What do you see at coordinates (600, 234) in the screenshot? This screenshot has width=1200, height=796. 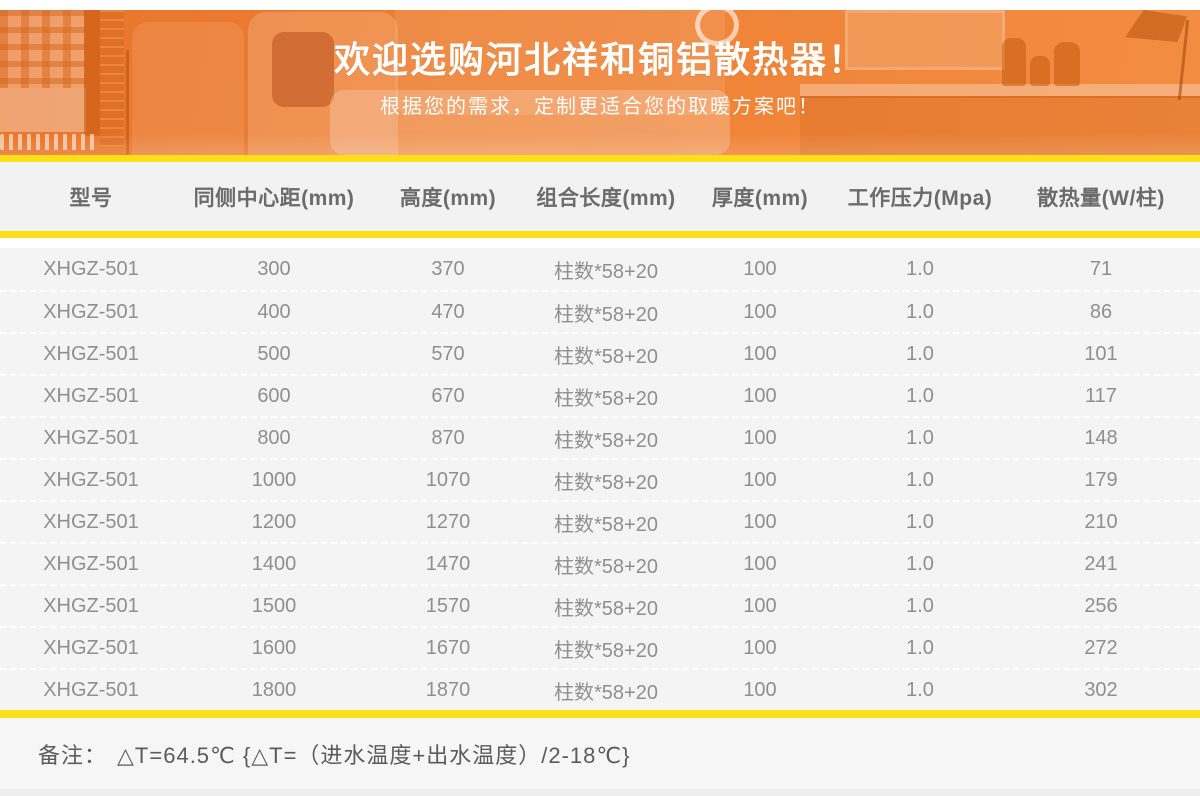 I see `yellow-divider-middle` at bounding box center [600, 234].